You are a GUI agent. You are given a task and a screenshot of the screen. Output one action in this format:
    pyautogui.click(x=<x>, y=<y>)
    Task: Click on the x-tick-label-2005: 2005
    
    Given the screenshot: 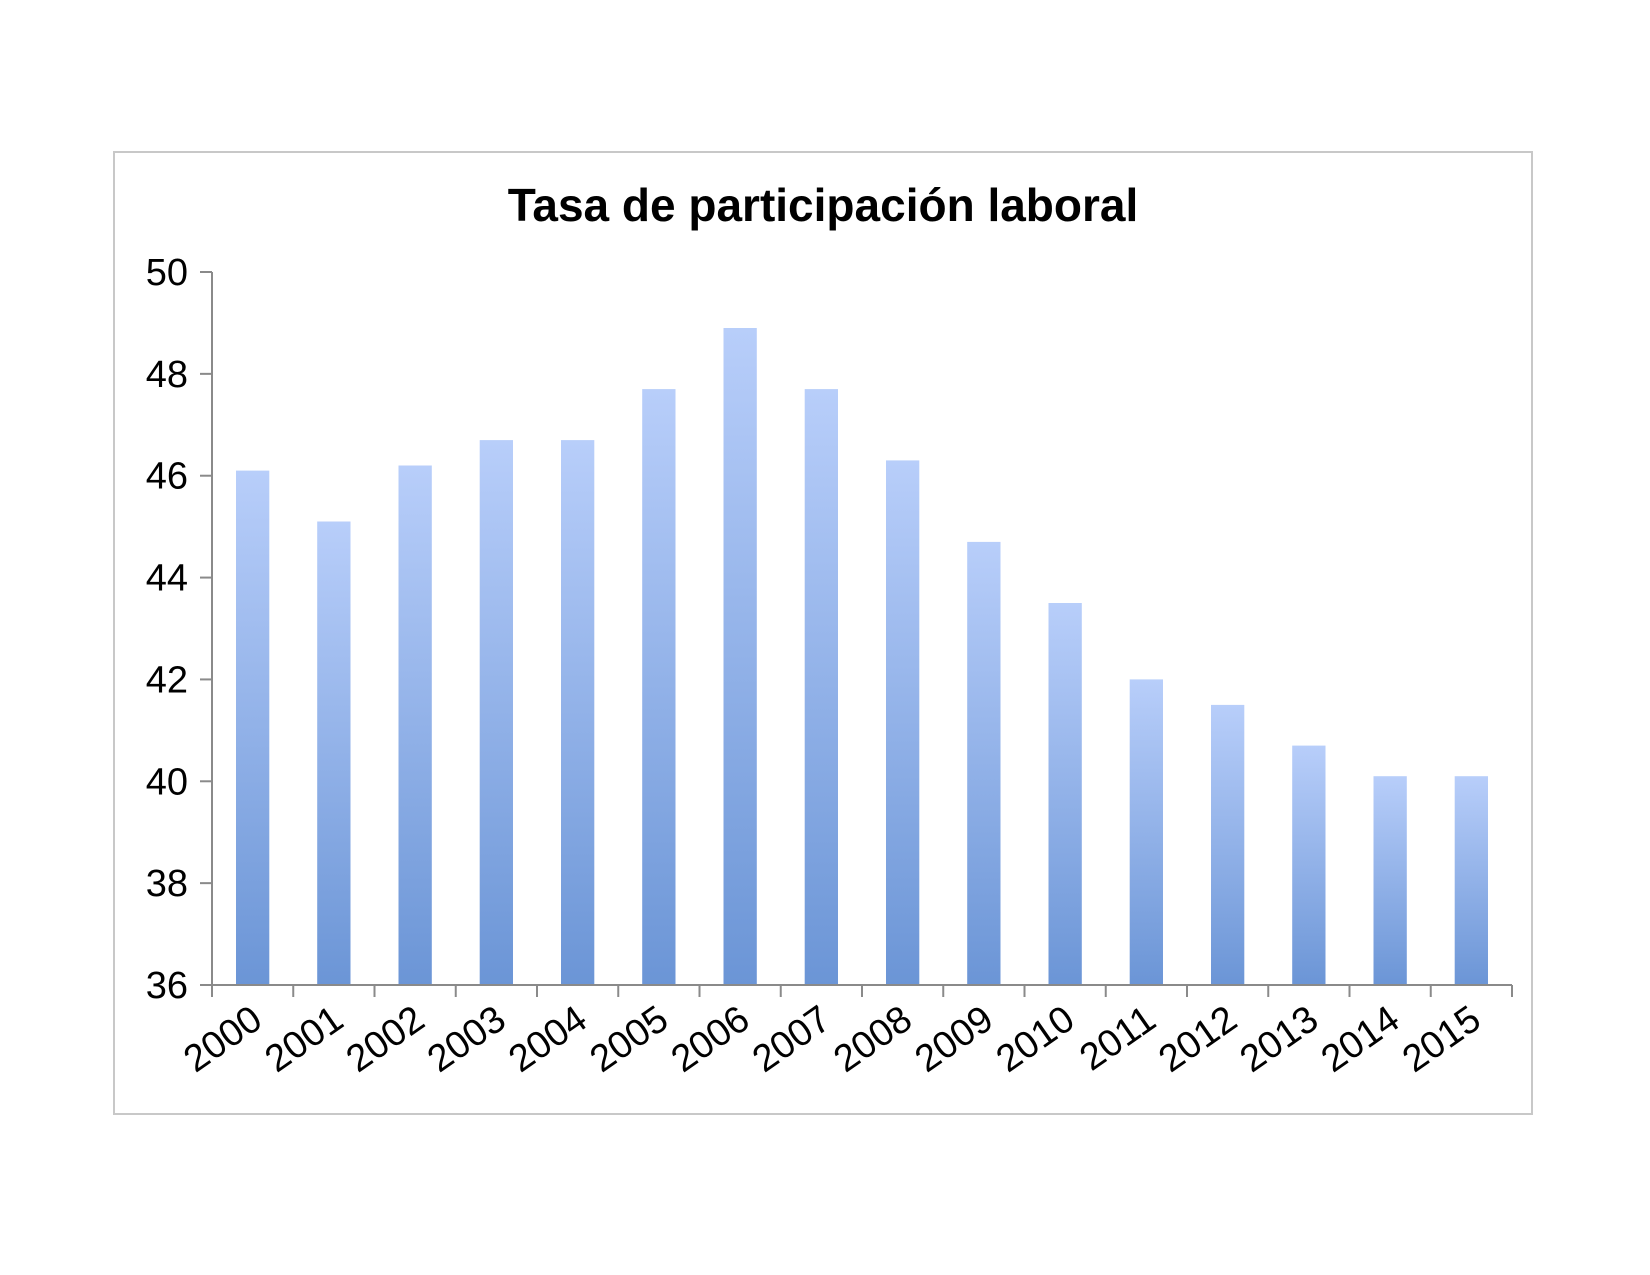 What is the action you would take?
    pyautogui.click(x=629, y=1039)
    